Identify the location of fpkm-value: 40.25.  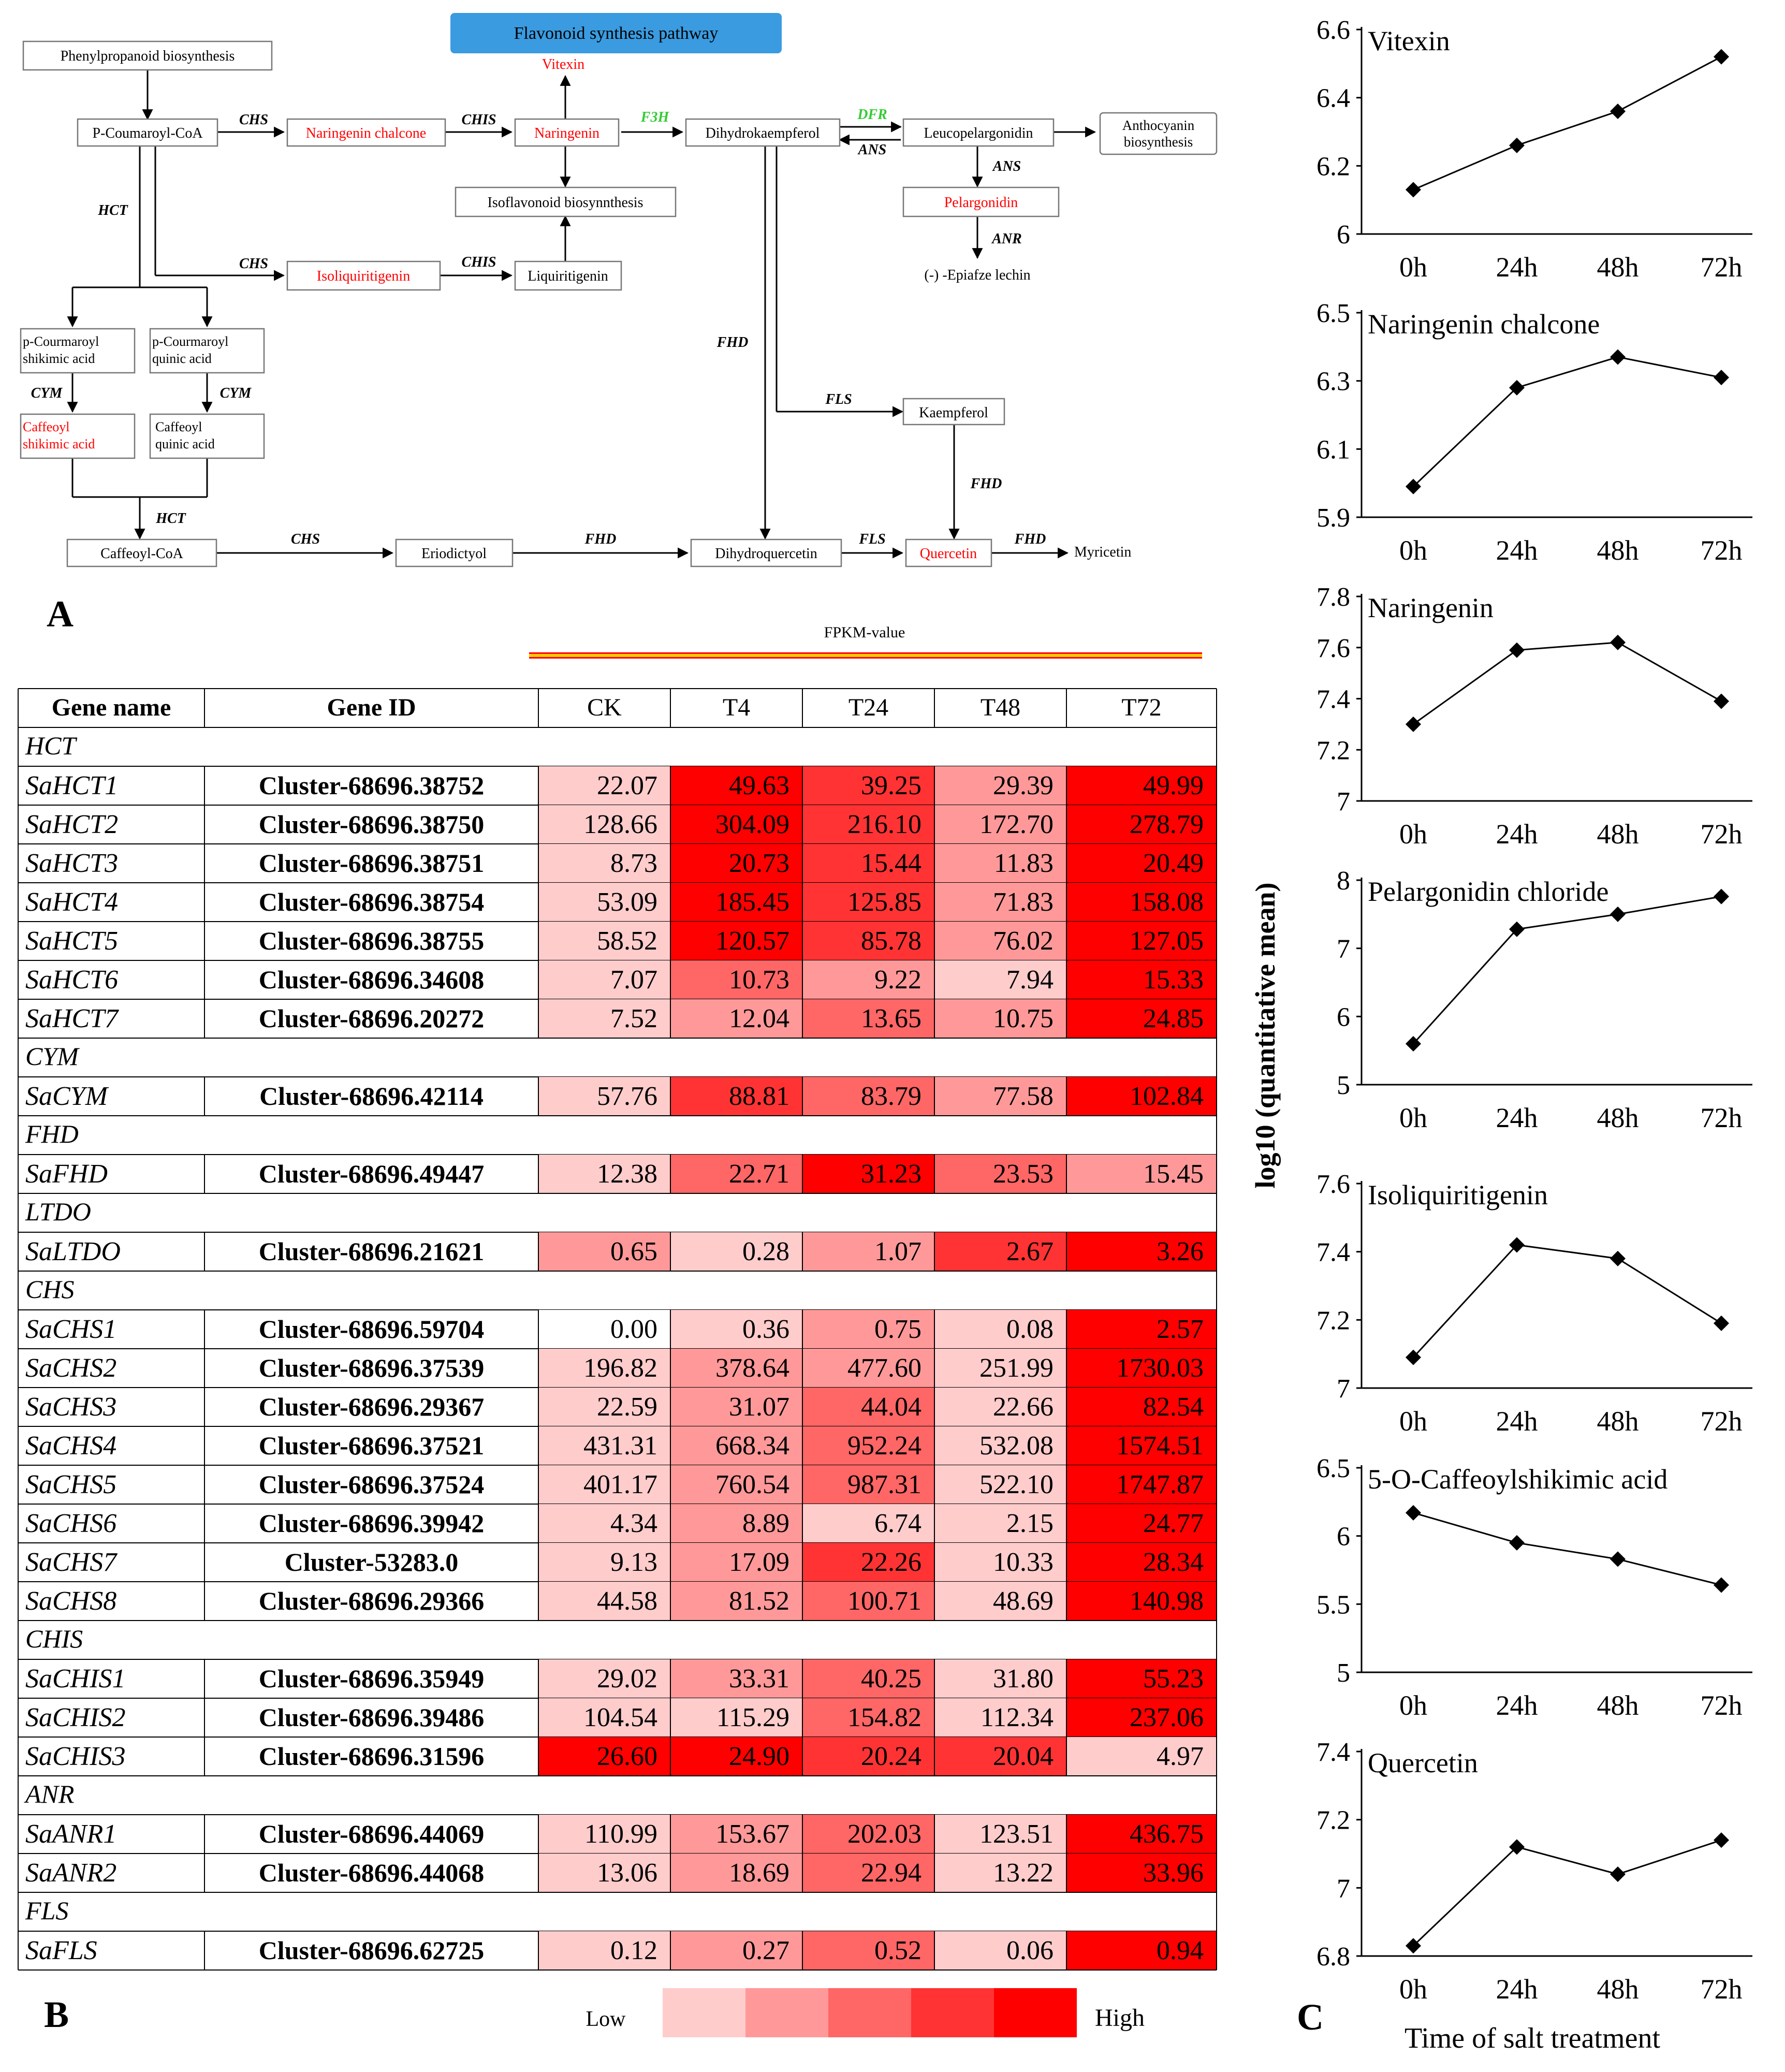
(891, 1679).